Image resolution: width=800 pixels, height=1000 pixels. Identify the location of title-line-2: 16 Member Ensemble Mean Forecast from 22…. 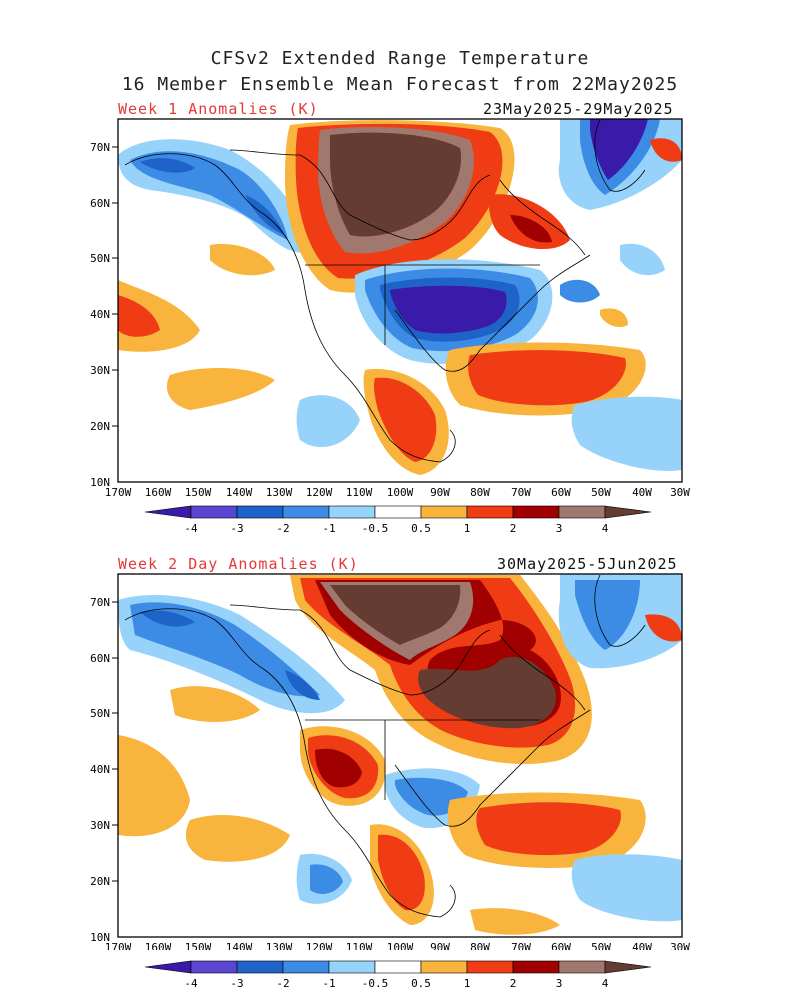
(400, 84).